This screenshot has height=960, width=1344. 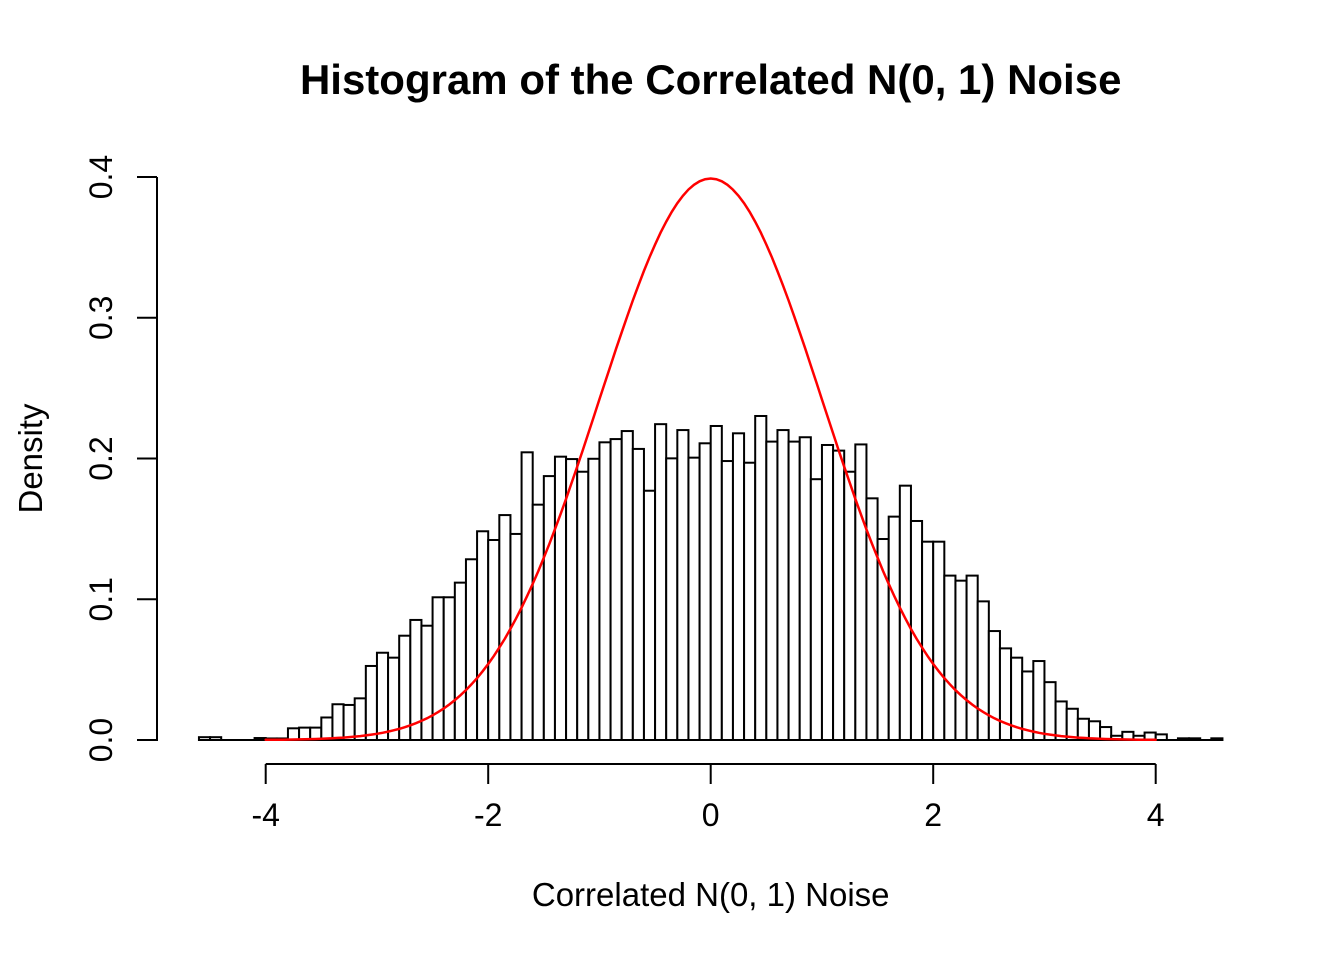 What do you see at coordinates (488, 815) in the screenshot?
I see `x-tick-label: -2` at bounding box center [488, 815].